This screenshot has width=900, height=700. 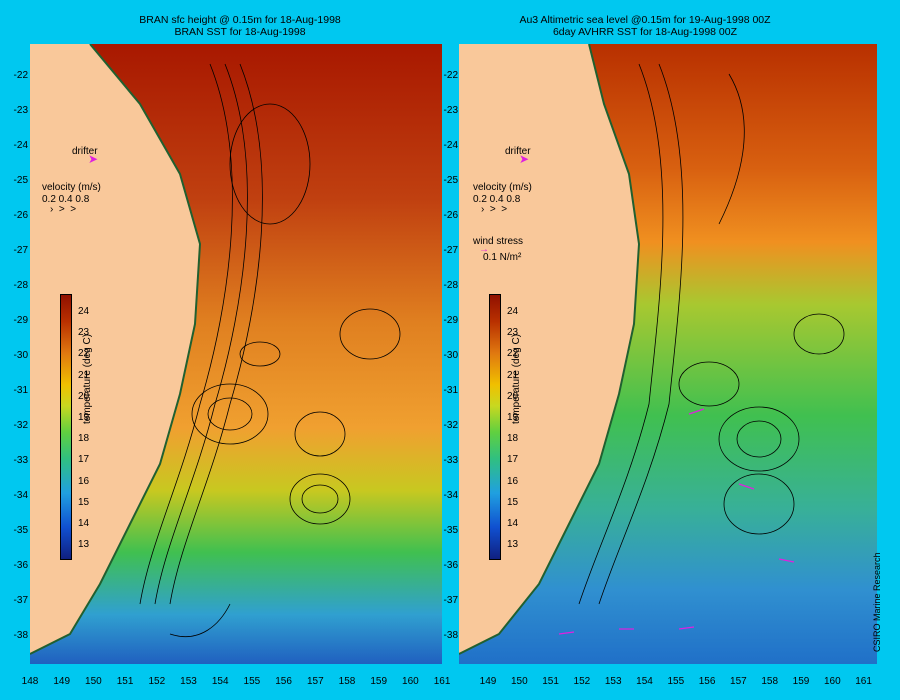 I want to click on left-lat-tick: -38, so click(x=20, y=635).